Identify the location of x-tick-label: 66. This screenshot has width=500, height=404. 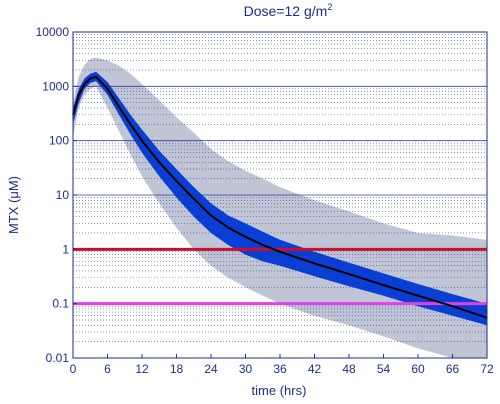
(453, 369).